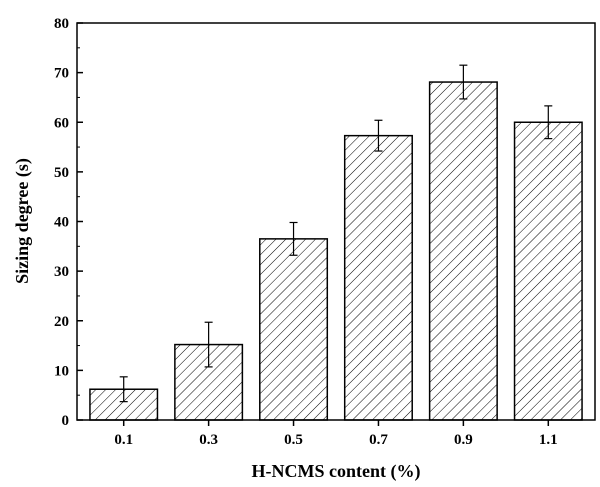 The image size is (600, 487). What do you see at coordinates (463, 440) in the screenshot?
I see `x-tick-label: 0.9` at bounding box center [463, 440].